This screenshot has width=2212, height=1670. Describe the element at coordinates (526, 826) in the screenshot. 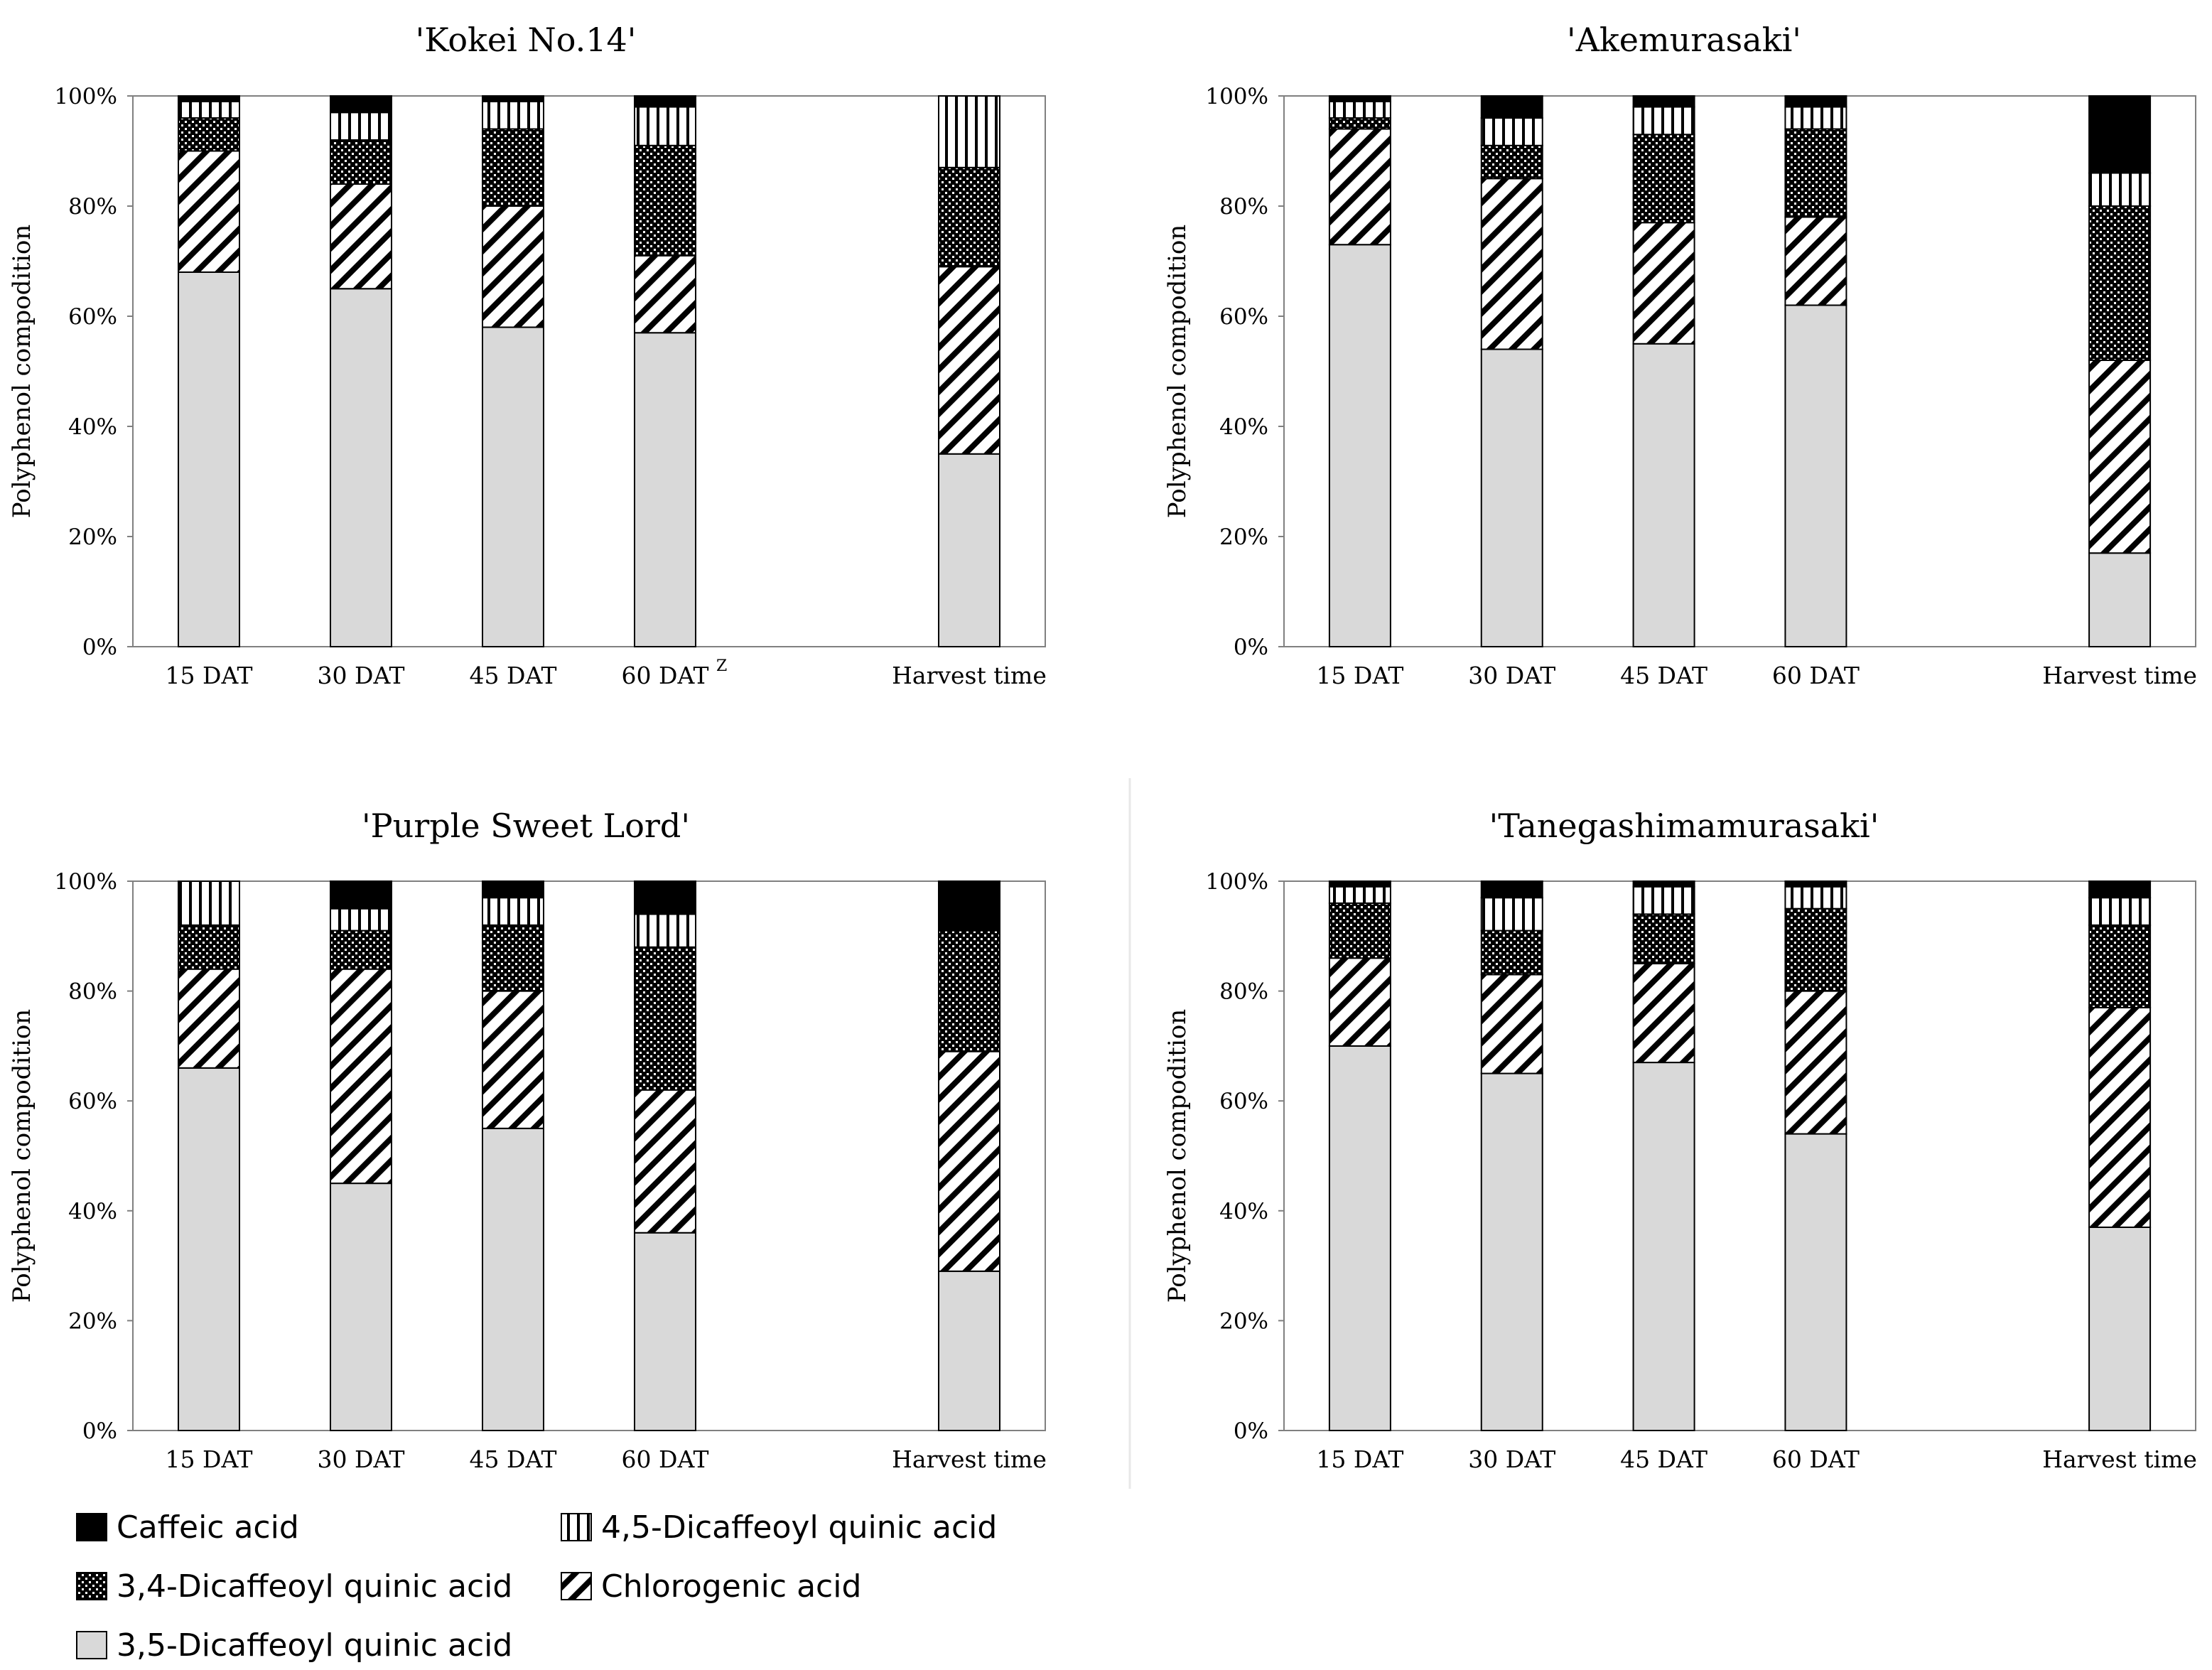

I see `chart-title: 'Purple Sweet Lord'` at that location.